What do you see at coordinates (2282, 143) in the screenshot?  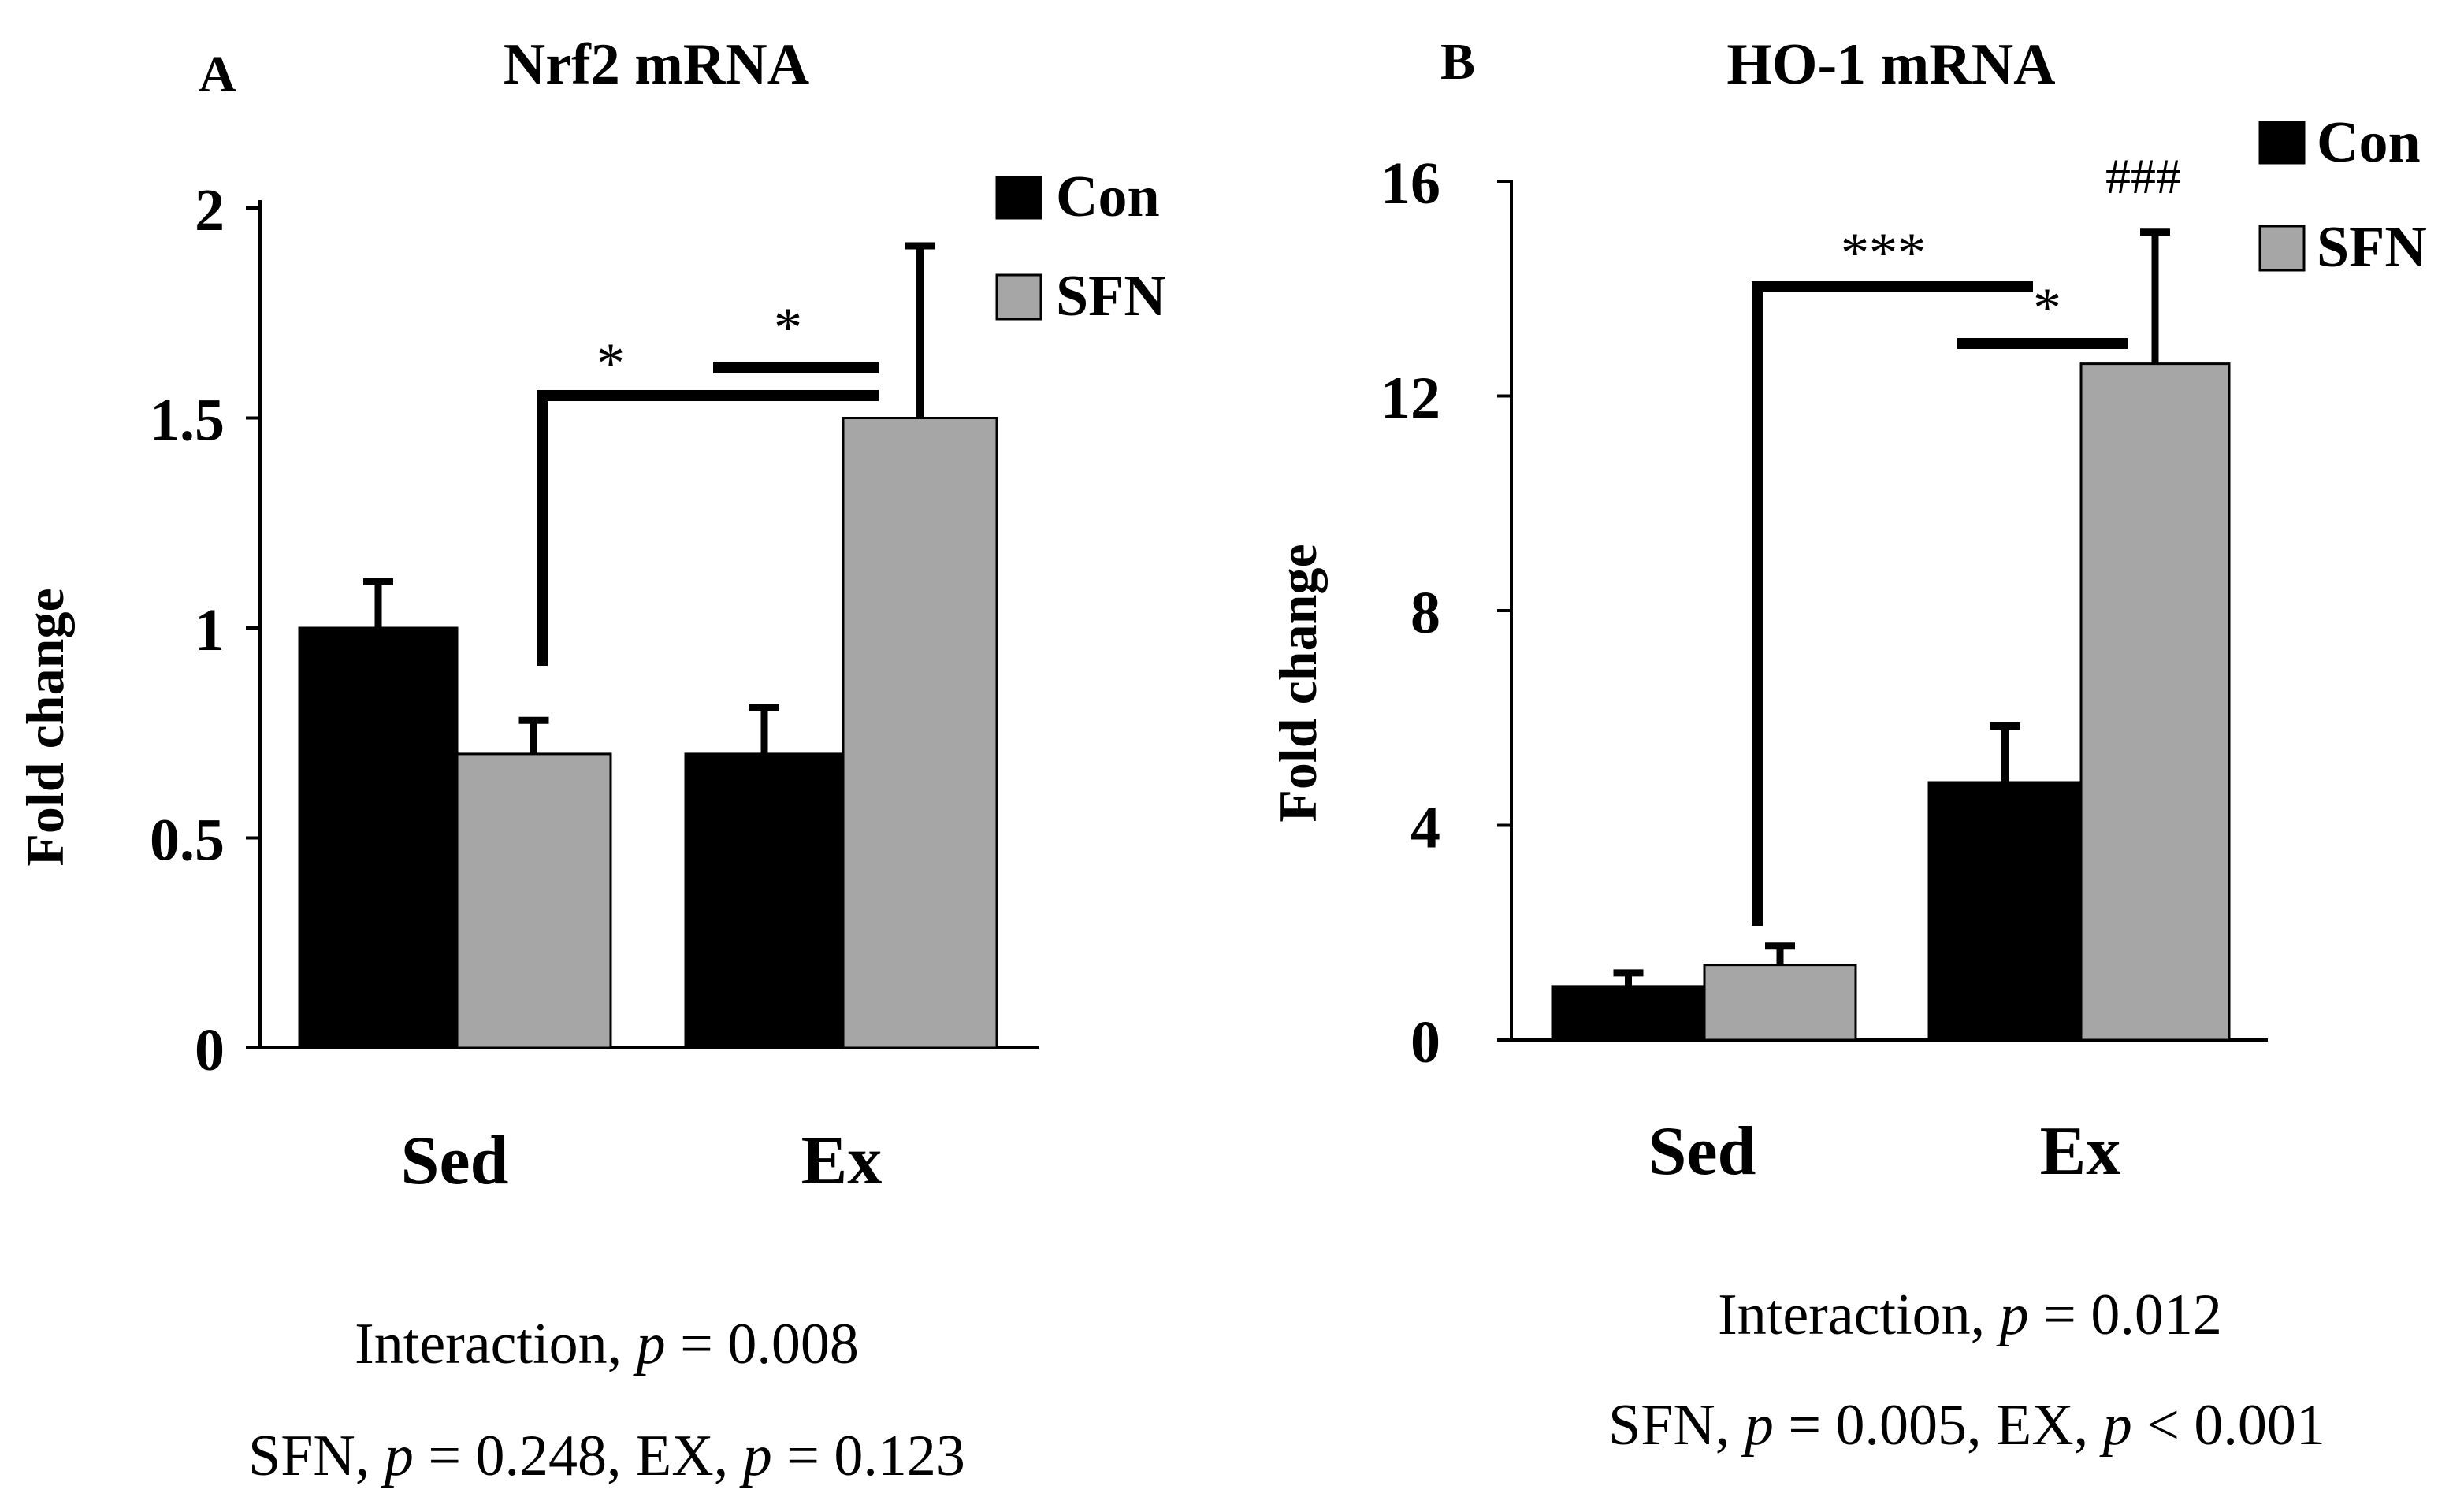 I see `panel-b-legend-swatch-con` at bounding box center [2282, 143].